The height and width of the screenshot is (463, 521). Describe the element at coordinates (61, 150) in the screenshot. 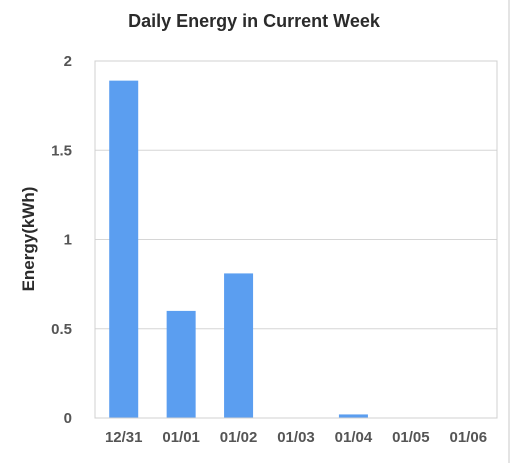

I see `y-tick-label: 1.5` at that location.